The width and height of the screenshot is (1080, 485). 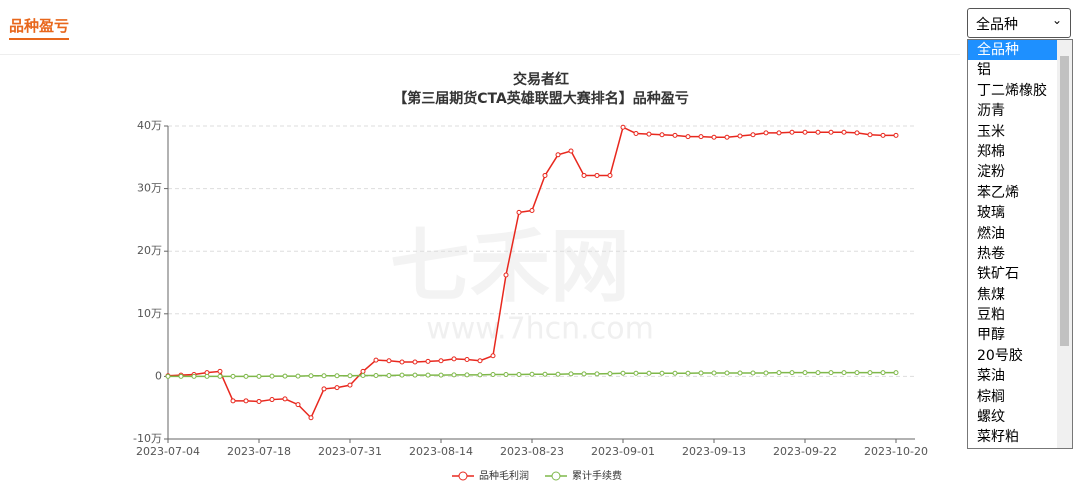 What do you see at coordinates (984, 70) in the screenshot?
I see `option: 铝` at bounding box center [984, 70].